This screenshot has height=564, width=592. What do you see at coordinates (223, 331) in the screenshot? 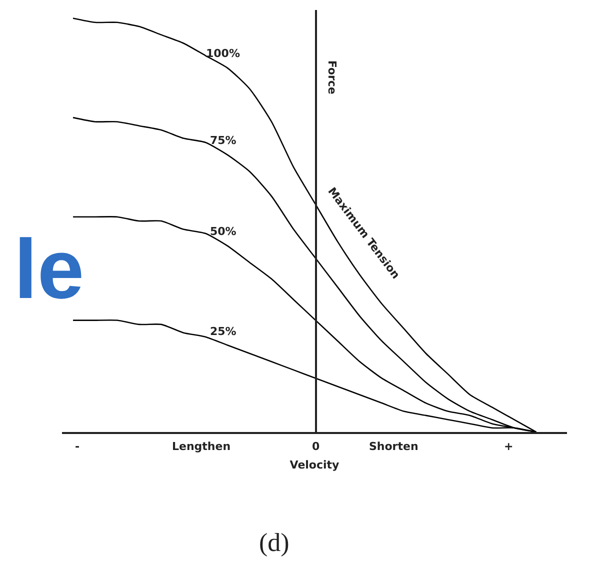
I see `series-label: 25%` at bounding box center [223, 331].